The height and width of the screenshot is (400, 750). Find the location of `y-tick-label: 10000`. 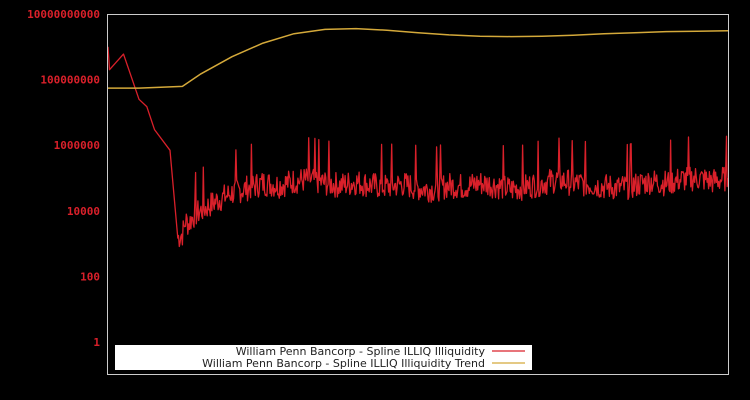

y-tick-label: 10000 is located at coordinates (83, 211).